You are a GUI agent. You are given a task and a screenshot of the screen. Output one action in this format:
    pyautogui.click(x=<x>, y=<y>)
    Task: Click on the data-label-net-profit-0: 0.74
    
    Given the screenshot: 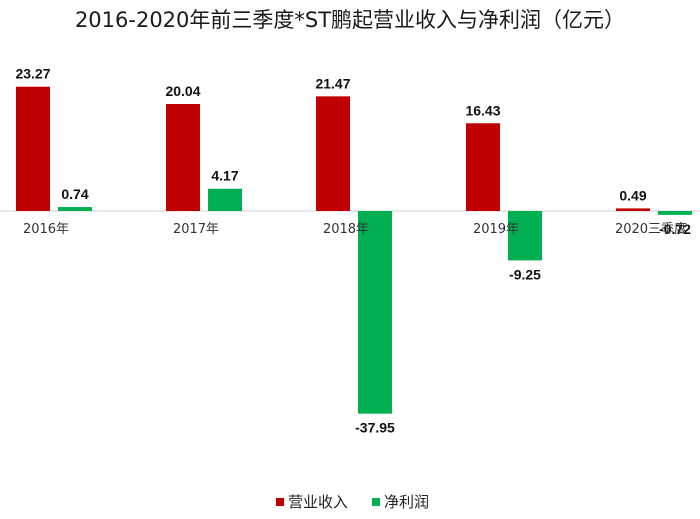 What is the action you would take?
    pyautogui.click(x=74, y=194)
    